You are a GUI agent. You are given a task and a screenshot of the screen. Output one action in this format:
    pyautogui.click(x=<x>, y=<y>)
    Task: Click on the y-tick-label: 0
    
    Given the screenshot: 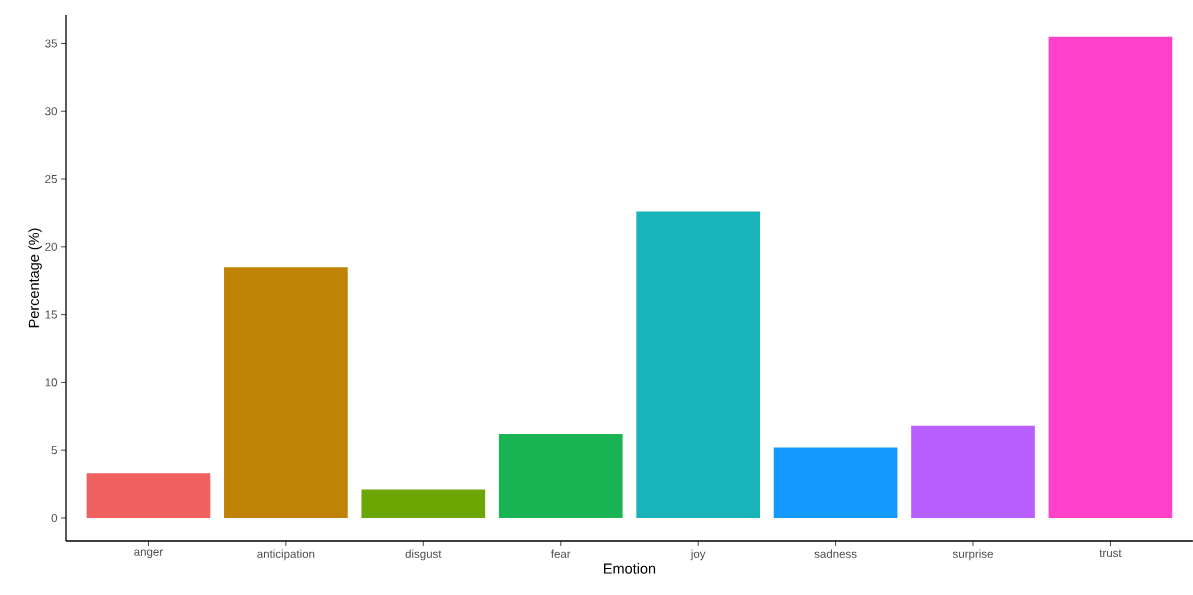 What is the action you would take?
    pyautogui.click(x=54, y=518)
    